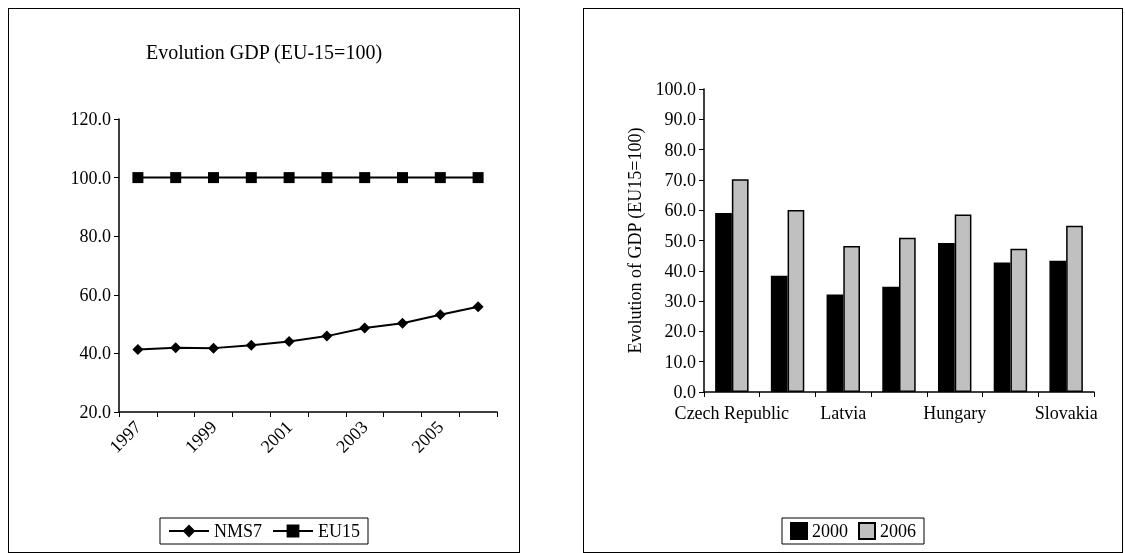 This screenshot has width=1125, height=553. I want to click on y-tick-label: 0.0, so click(684, 392).